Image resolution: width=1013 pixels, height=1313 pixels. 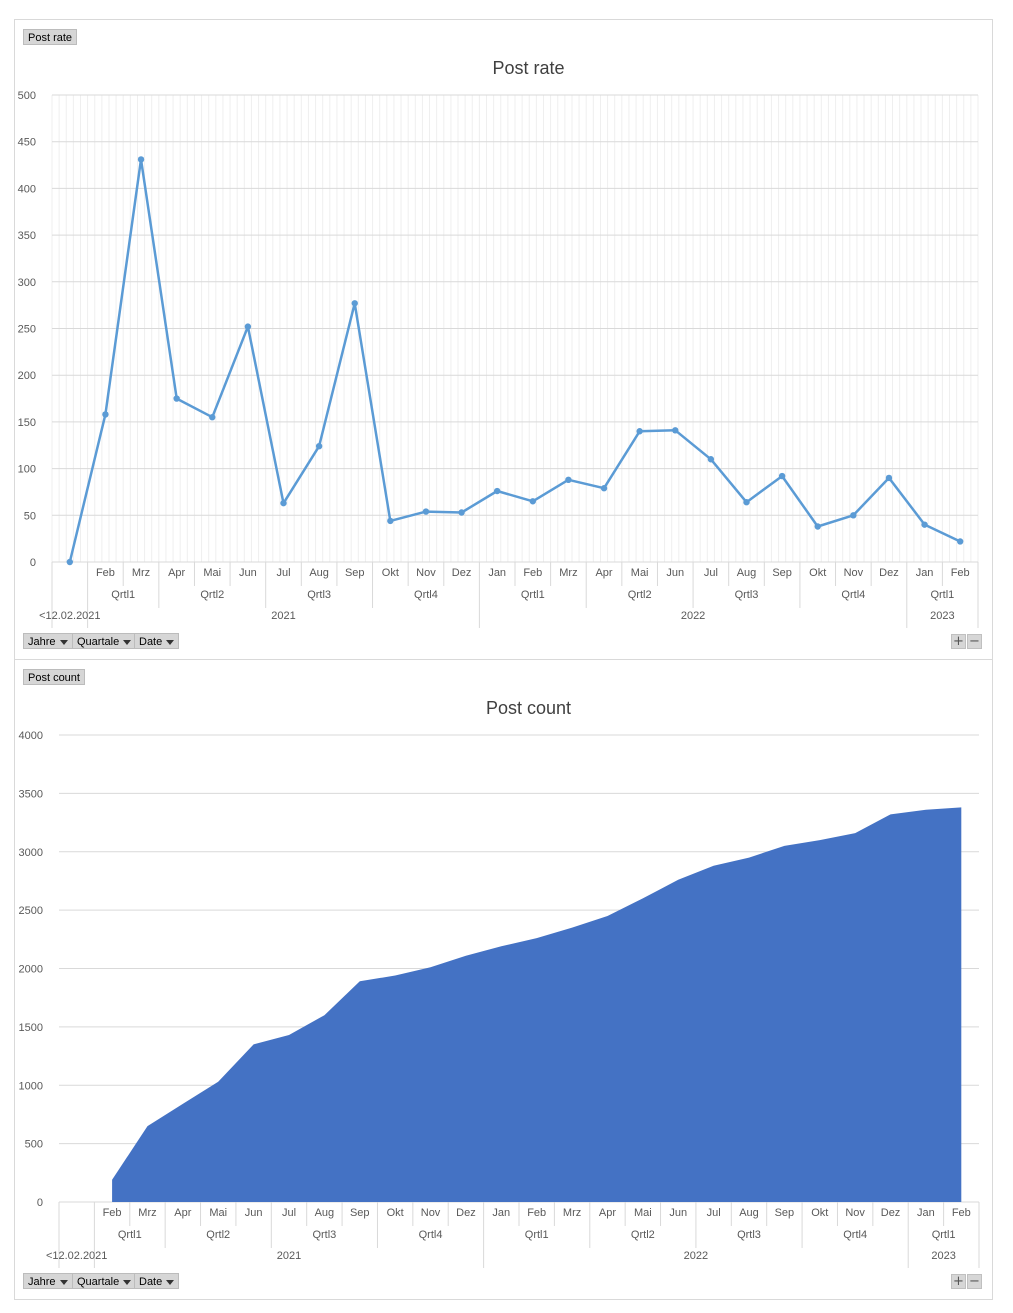 What do you see at coordinates (27, 143) in the screenshot?
I see `y-tick-label: 450` at bounding box center [27, 143].